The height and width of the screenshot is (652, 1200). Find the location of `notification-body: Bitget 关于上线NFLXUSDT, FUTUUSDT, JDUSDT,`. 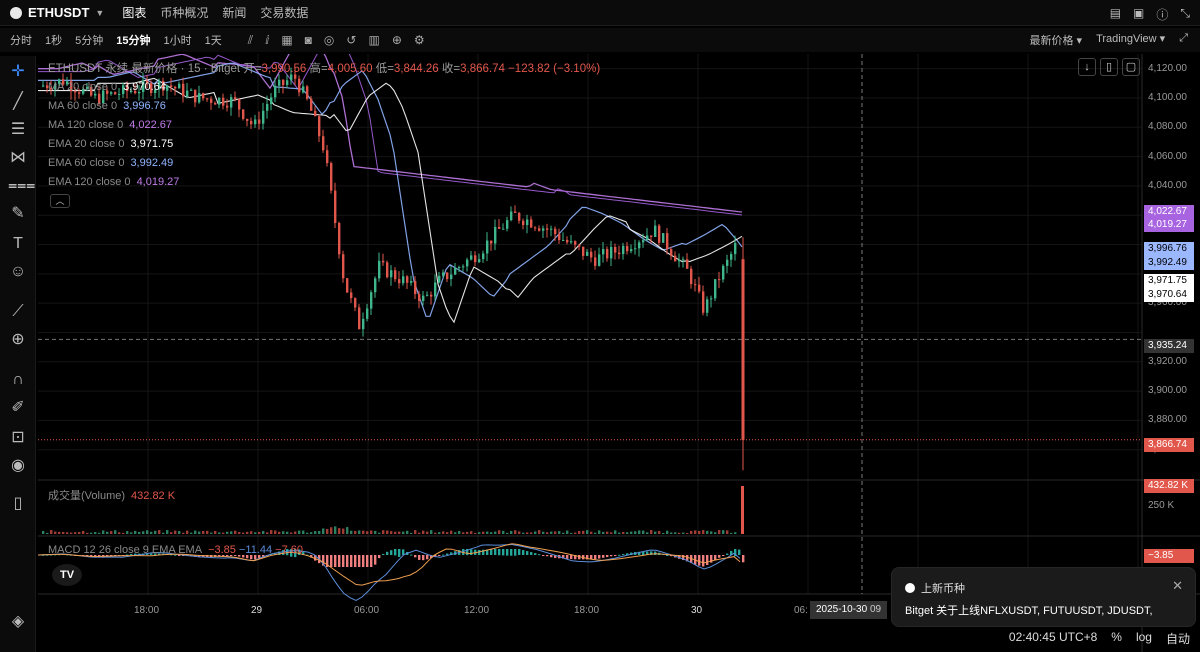

notification-body: Bitget 关于上线NFLXUSDT, FUTUUSDT, JDUSDT, is located at coordinates (1029, 611).